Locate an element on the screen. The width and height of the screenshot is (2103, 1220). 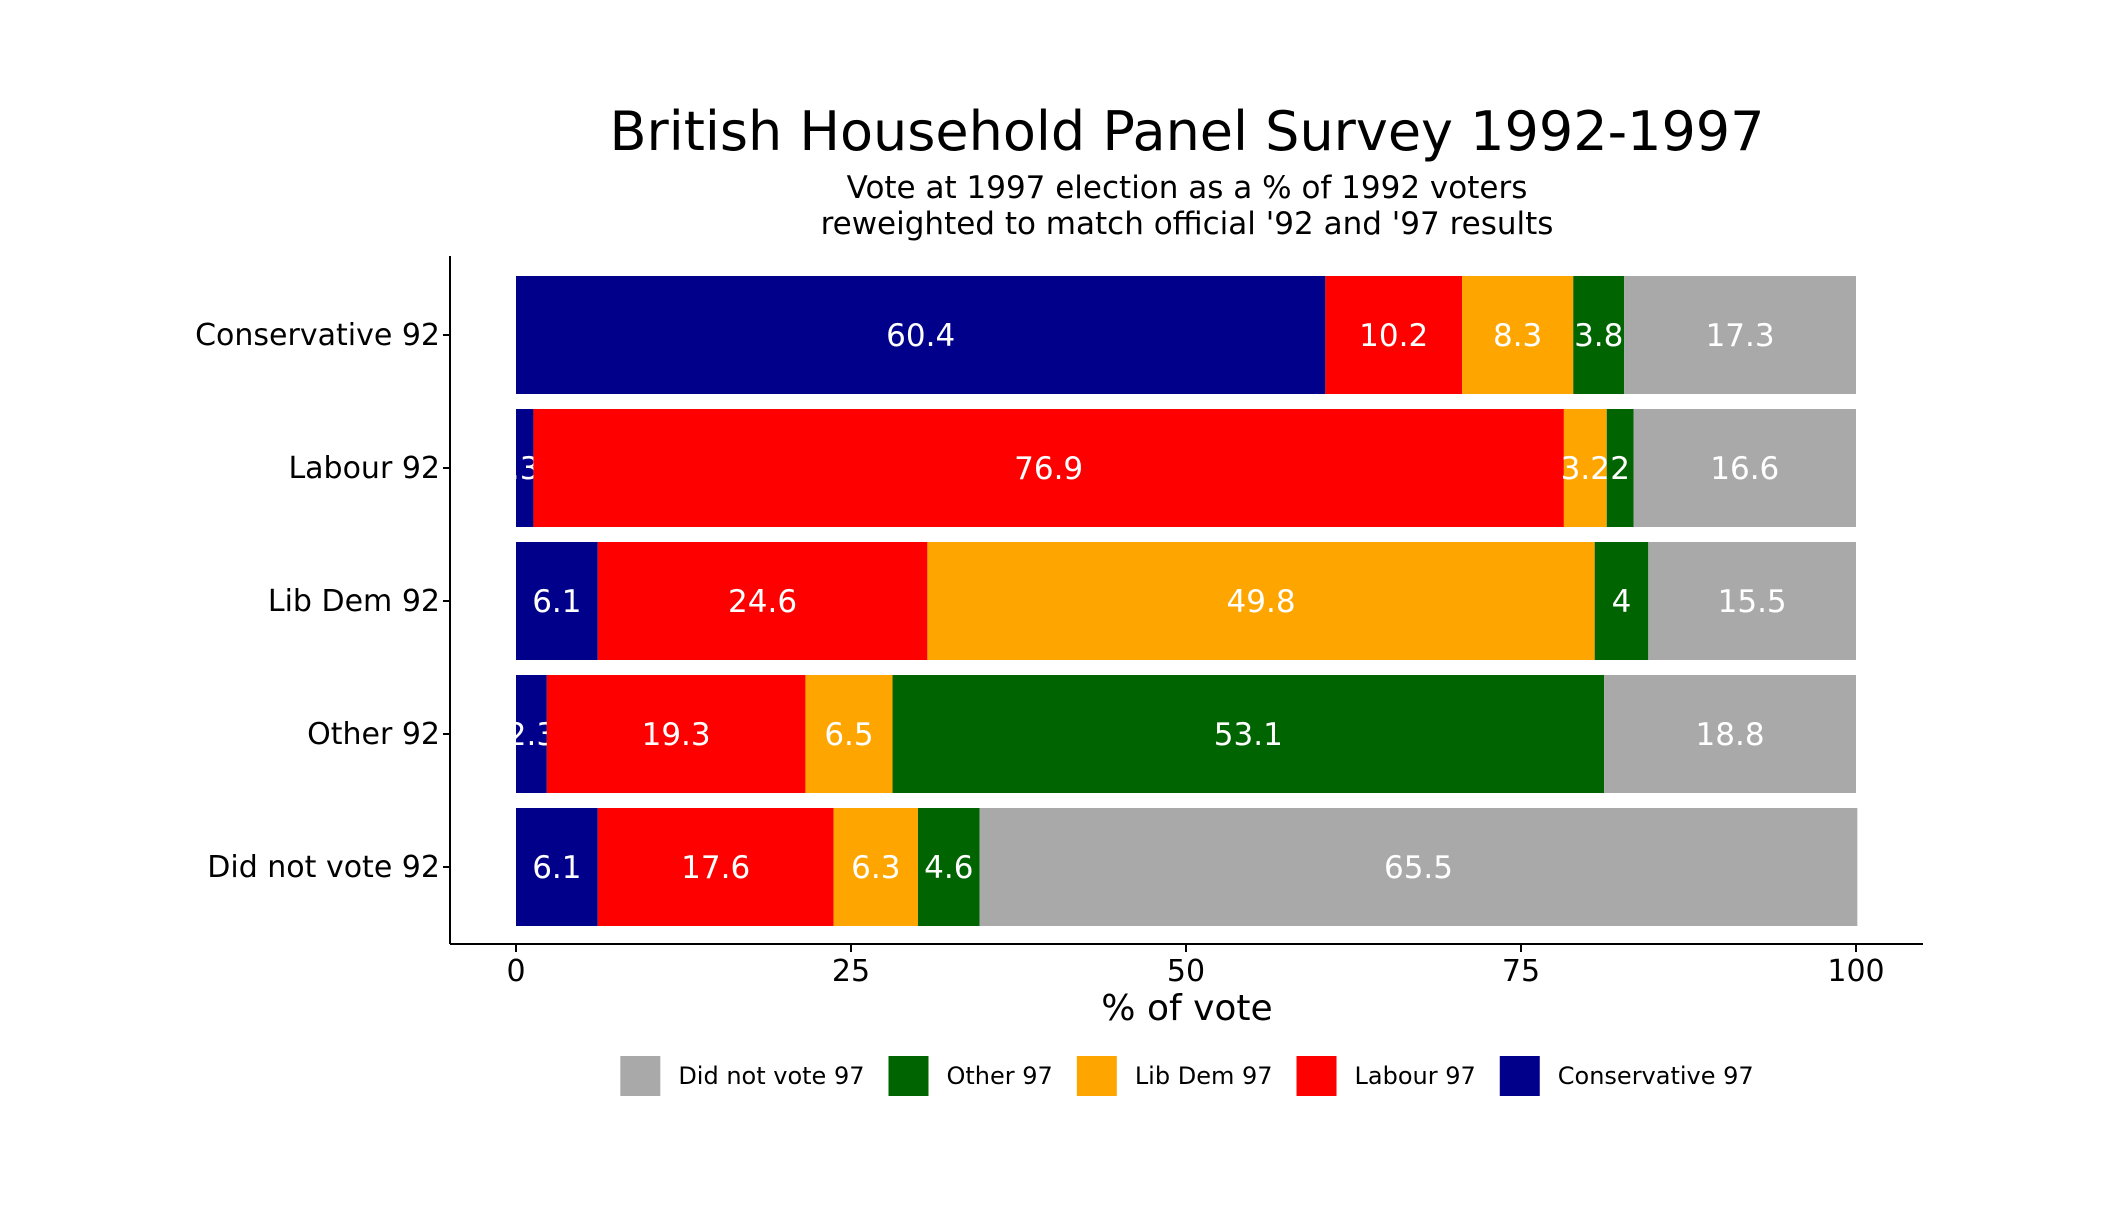
bar-row-did-not-vote-92: 6.1 17.6 6.3 4.6 65.5 is located at coordinates (1187, 867).